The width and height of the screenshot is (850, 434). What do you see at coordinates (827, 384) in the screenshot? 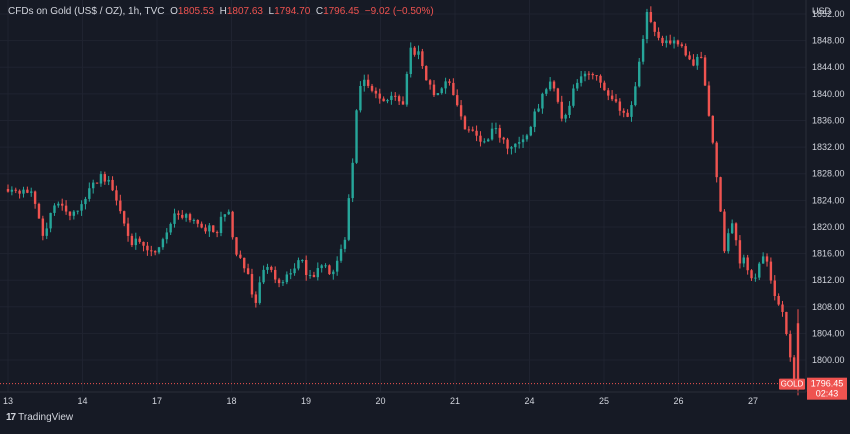
I see `last-price-value: 1796.45` at bounding box center [827, 384].